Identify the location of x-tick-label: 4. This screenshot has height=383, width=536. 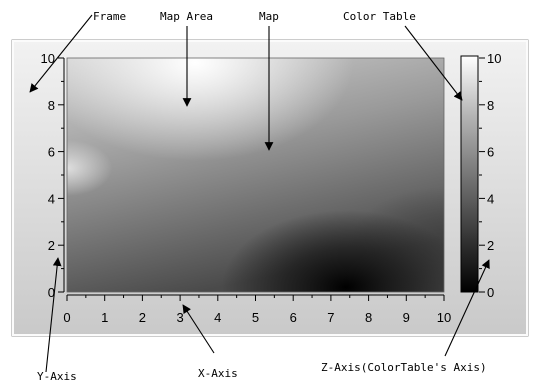
(217, 317).